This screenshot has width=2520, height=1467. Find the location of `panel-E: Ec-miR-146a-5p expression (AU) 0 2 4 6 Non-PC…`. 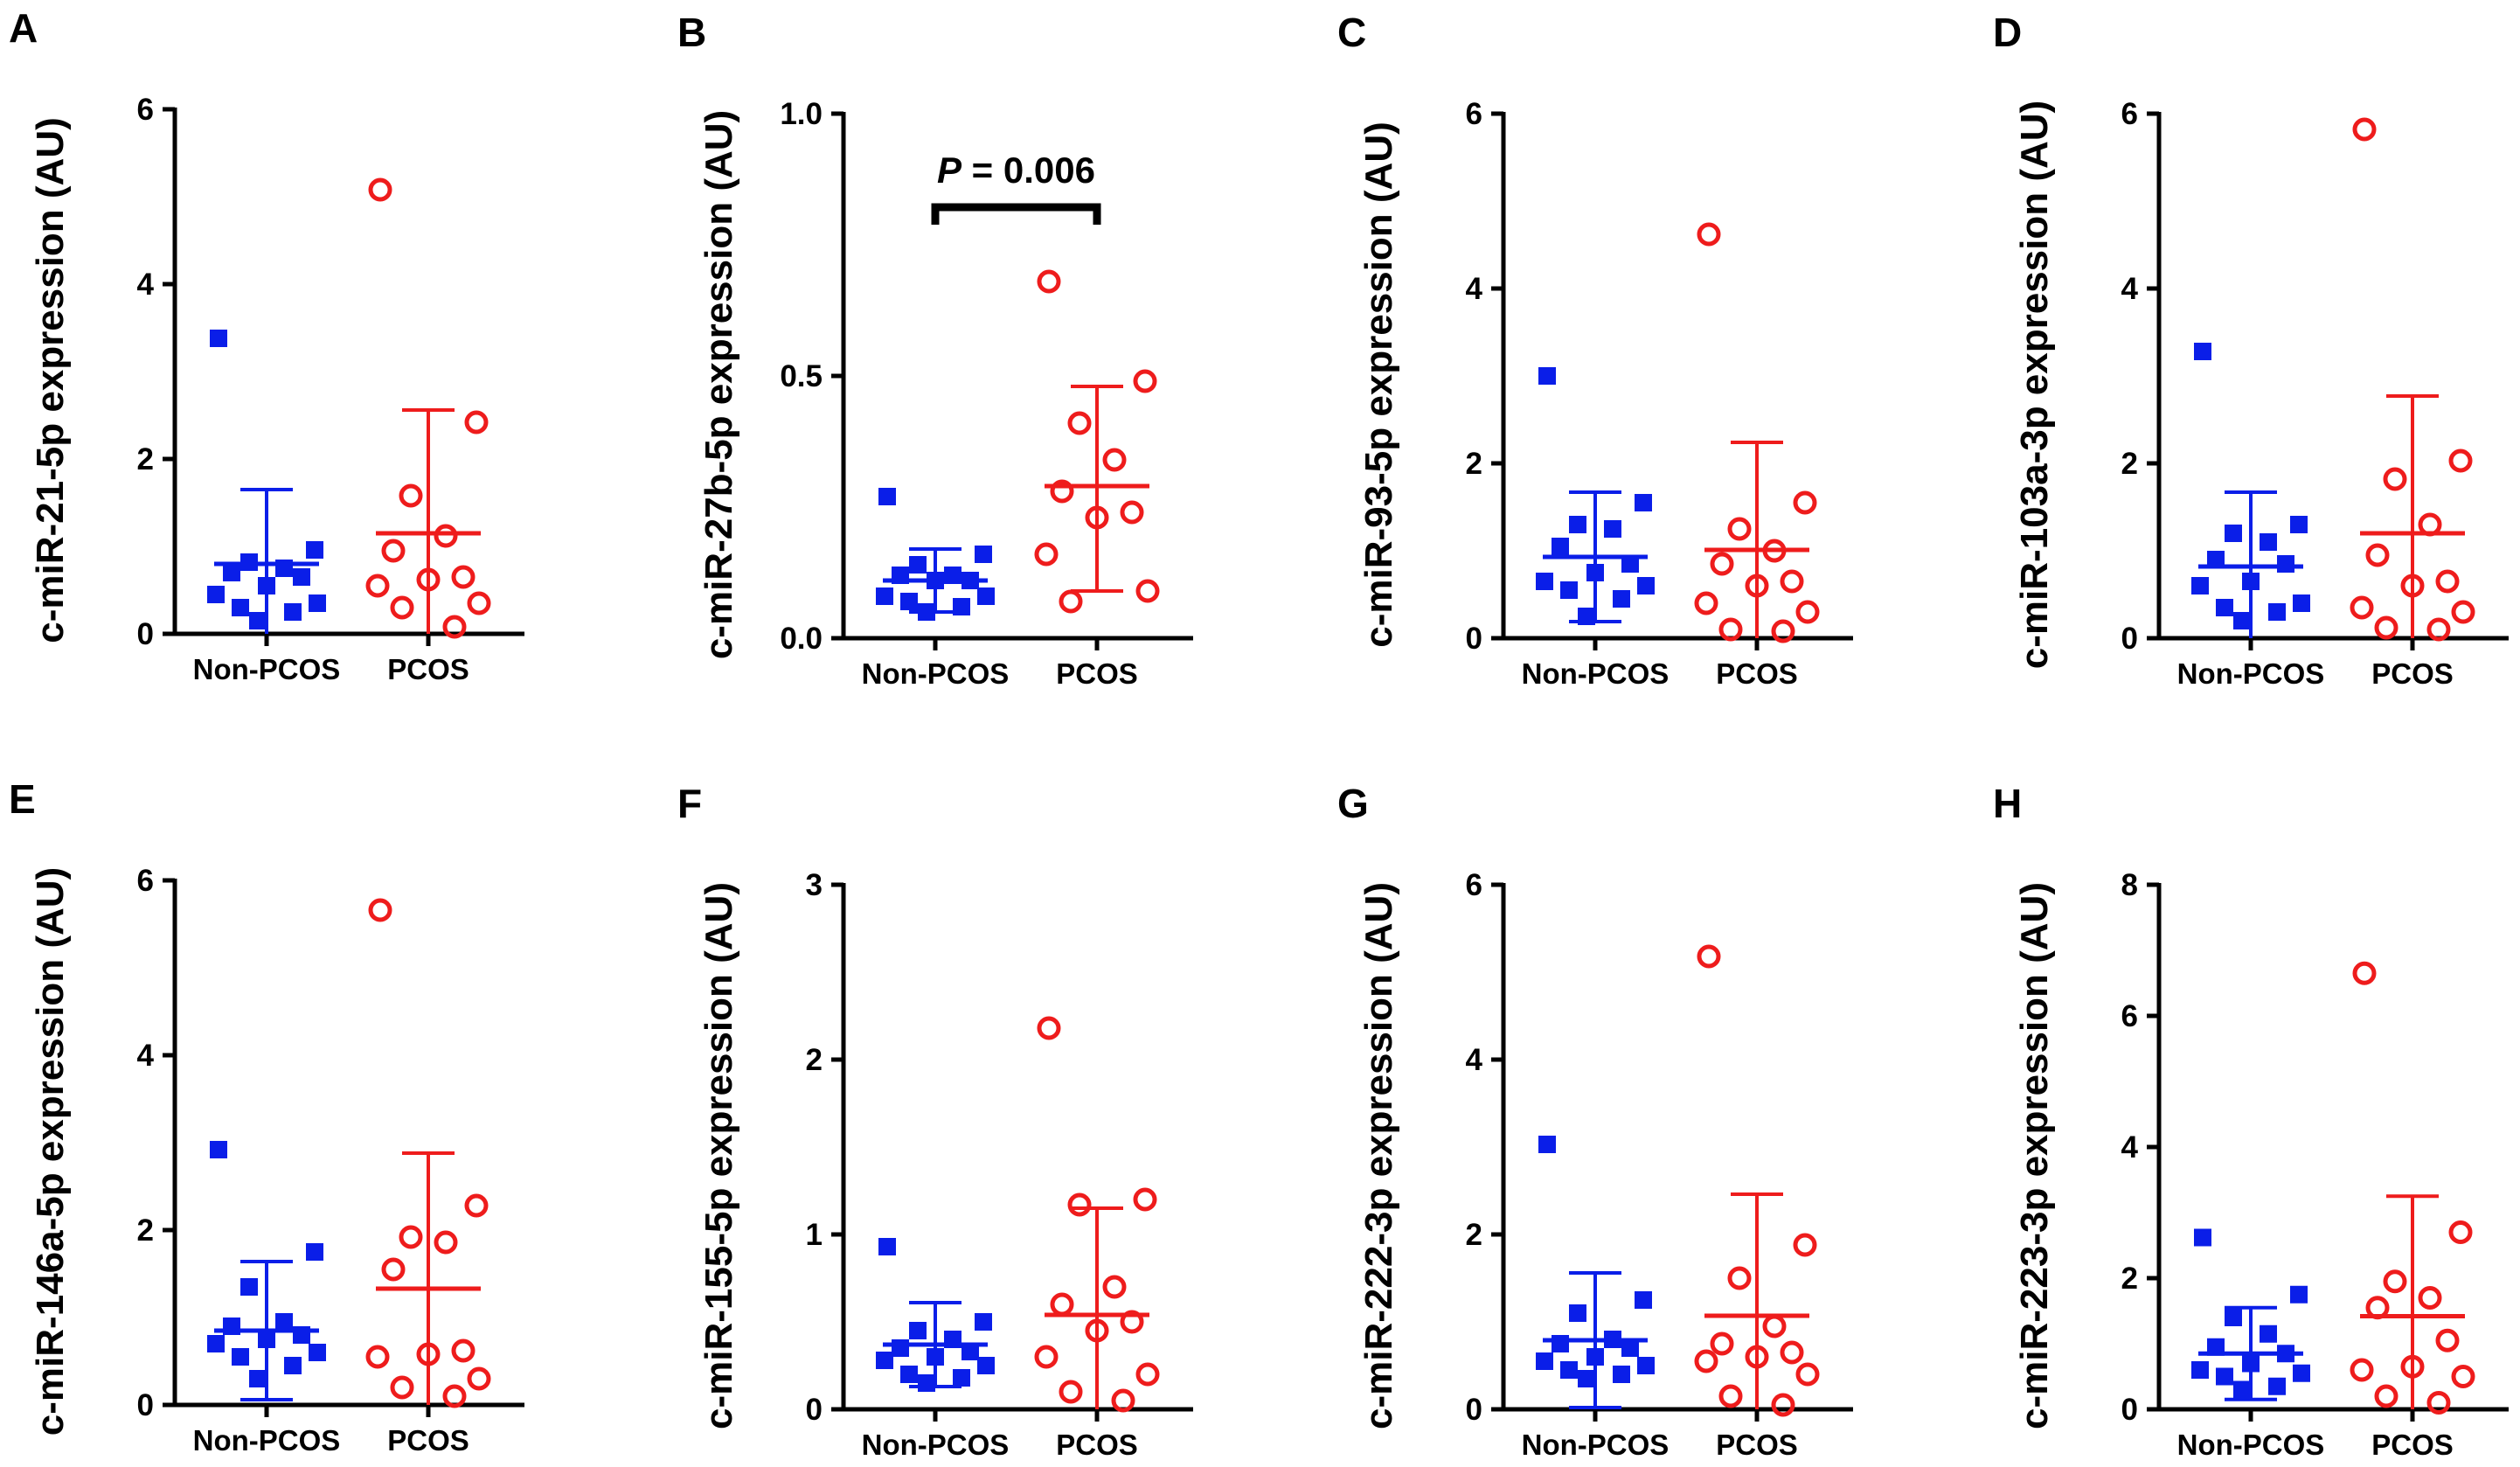

panel-E: Ec-miR-146a-5p expression (AU) 0 2 4 6 Non-PC… is located at coordinates (266, 1116).